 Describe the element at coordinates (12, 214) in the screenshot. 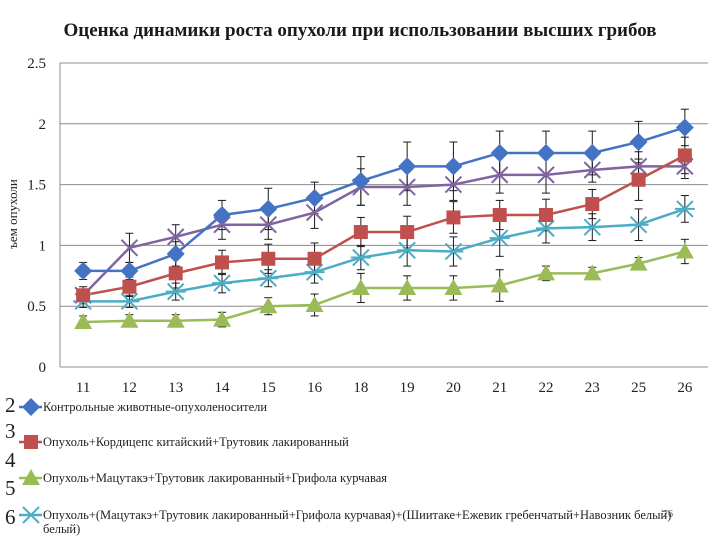

I see `y-axis-label: ъем опухоли` at that location.